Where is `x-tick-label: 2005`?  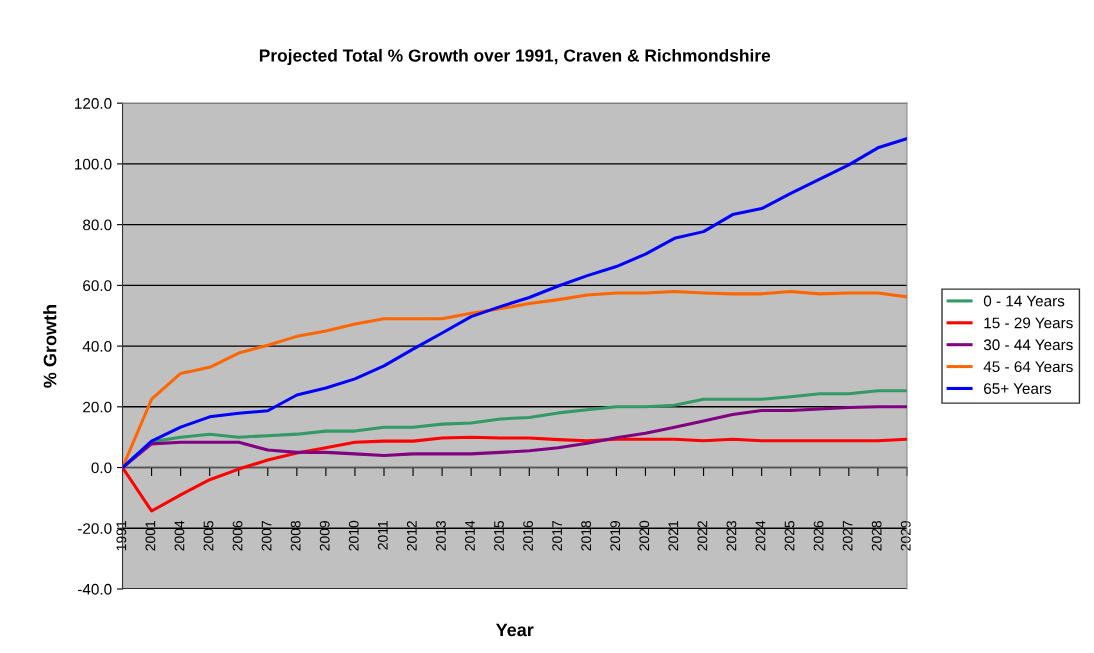 x-tick-label: 2005 is located at coordinates (208, 535).